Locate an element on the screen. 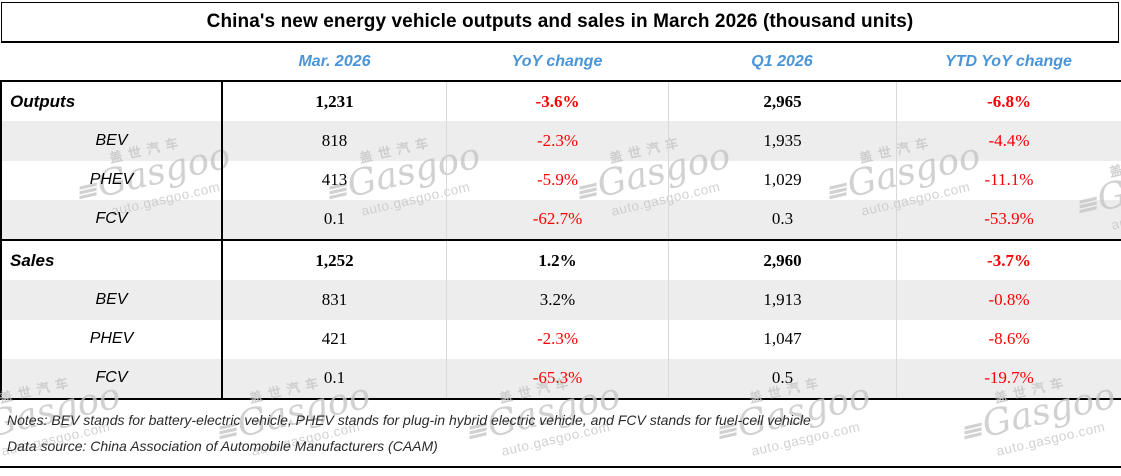 The height and width of the screenshot is (476, 1121). outputs-bev-mar-value: 818 is located at coordinates (334, 140).